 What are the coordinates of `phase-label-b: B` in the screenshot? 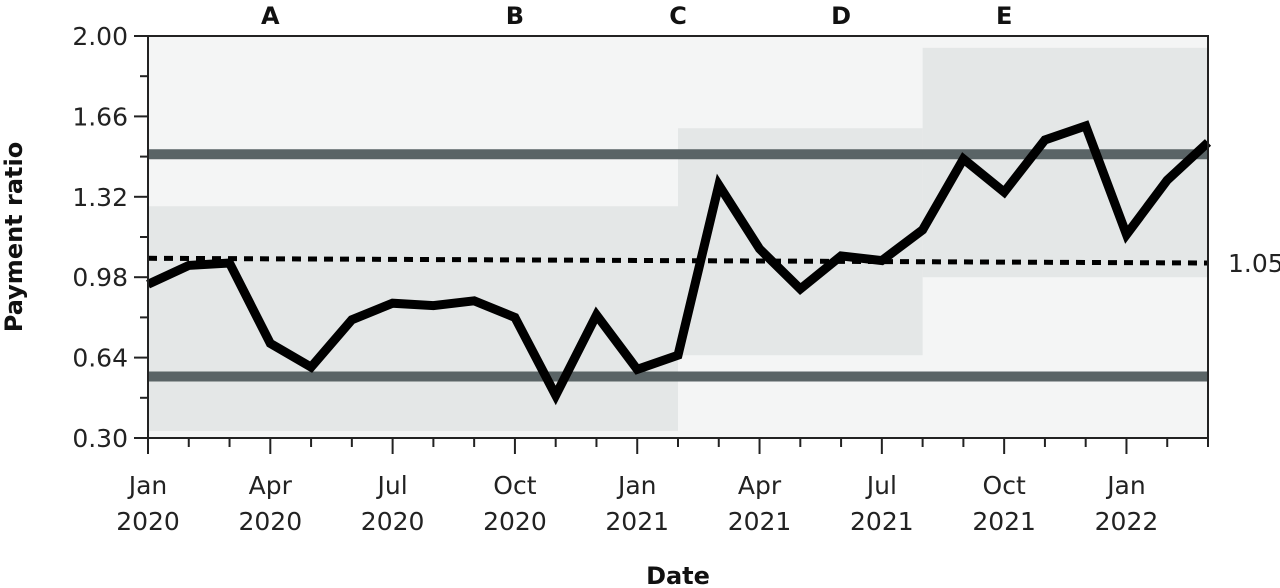 It's located at (515, 16).